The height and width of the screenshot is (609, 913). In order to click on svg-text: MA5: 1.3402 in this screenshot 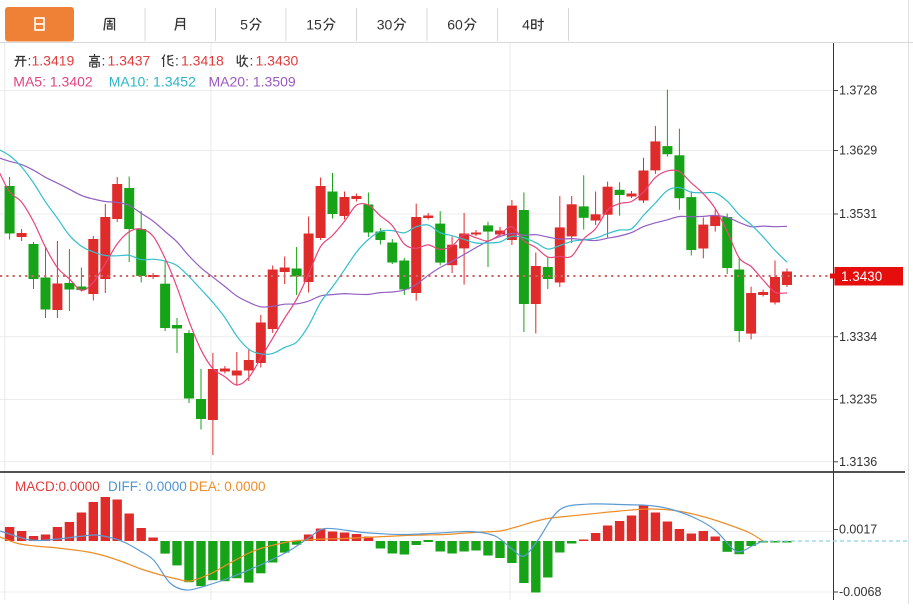, I will do `click(53, 81)`.